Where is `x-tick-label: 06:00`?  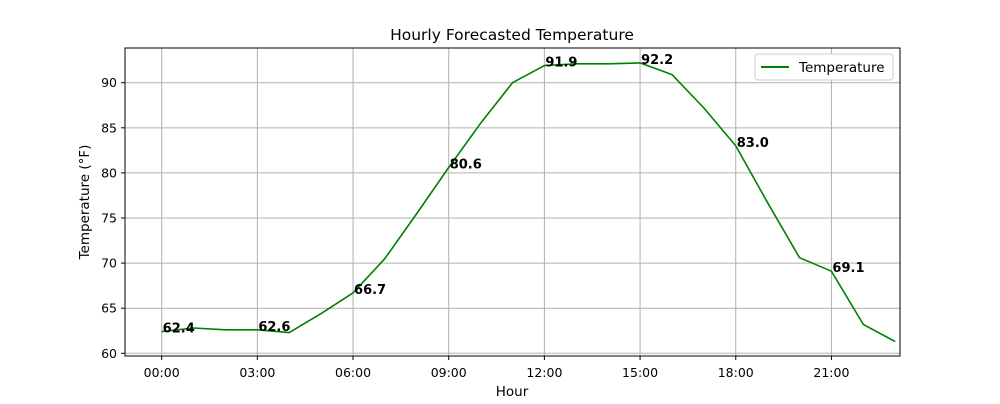
x-tick-label: 06:00 is located at coordinates (353, 372).